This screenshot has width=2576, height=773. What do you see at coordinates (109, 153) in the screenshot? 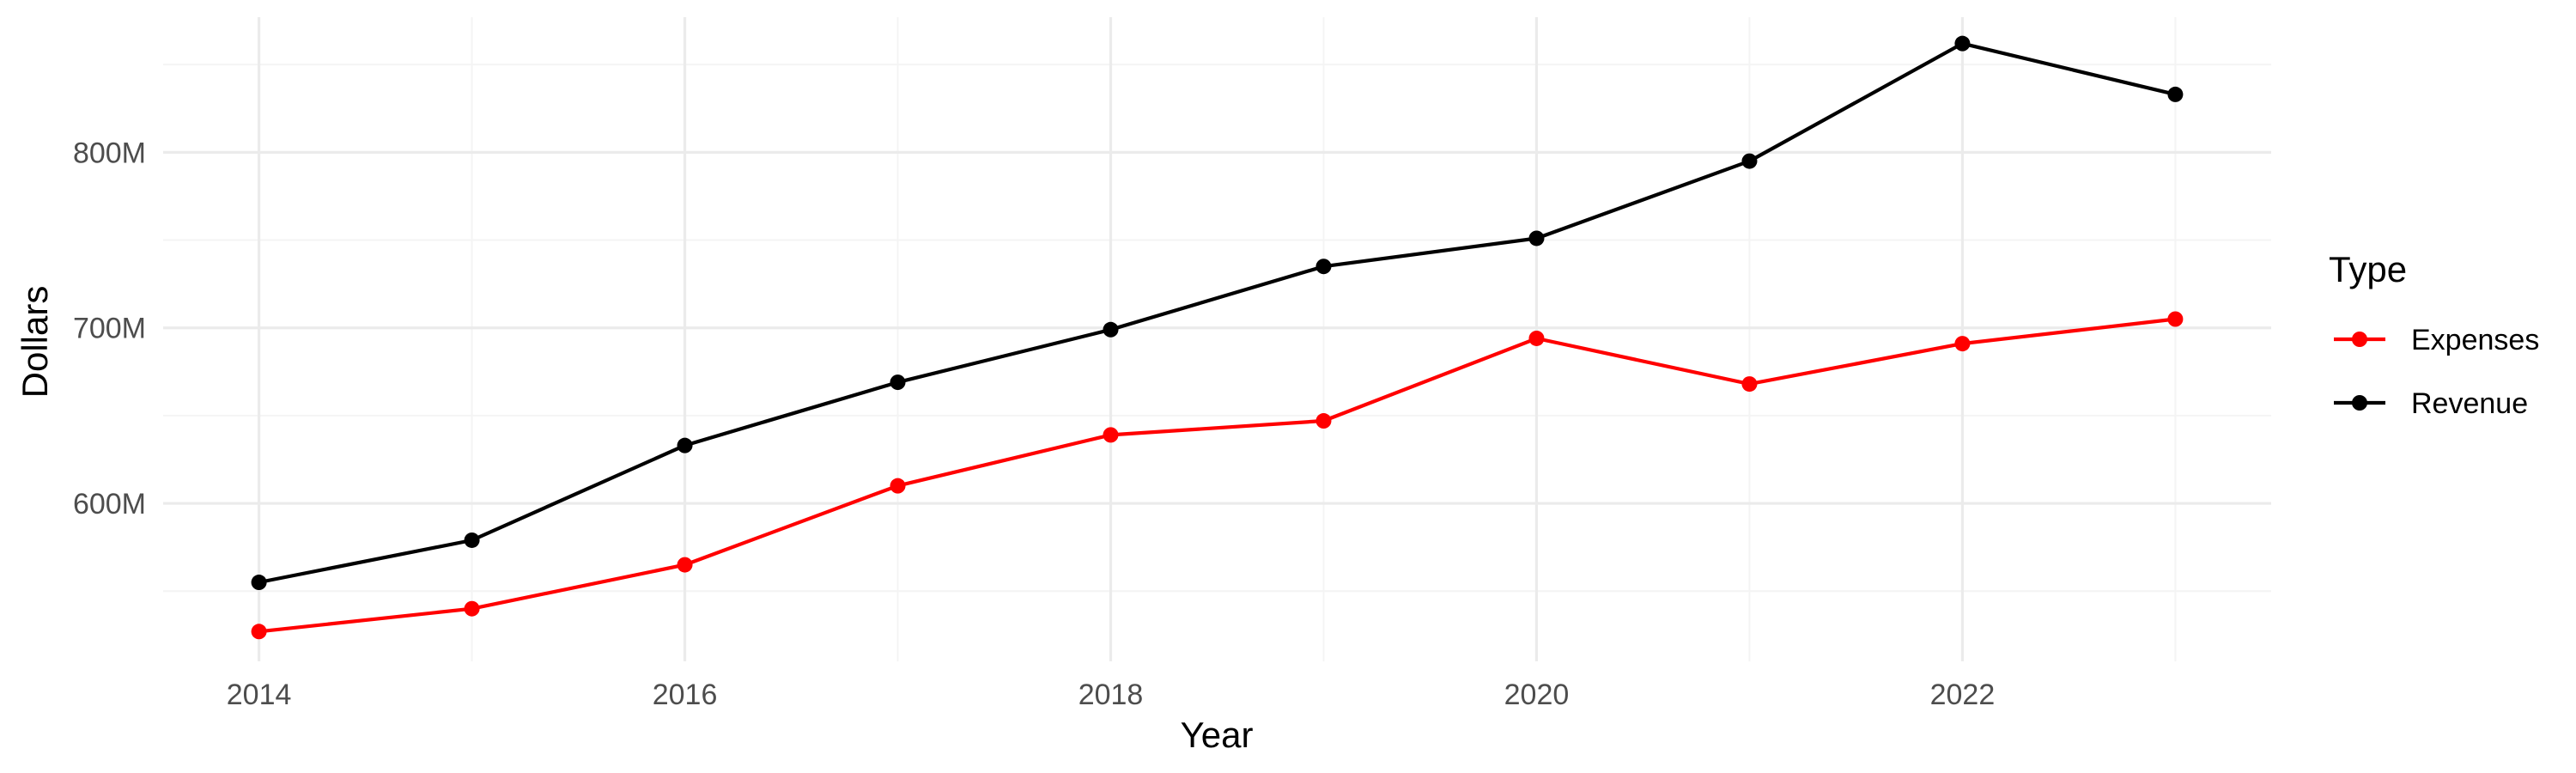
I see `y-tick-label: 800M` at bounding box center [109, 153].